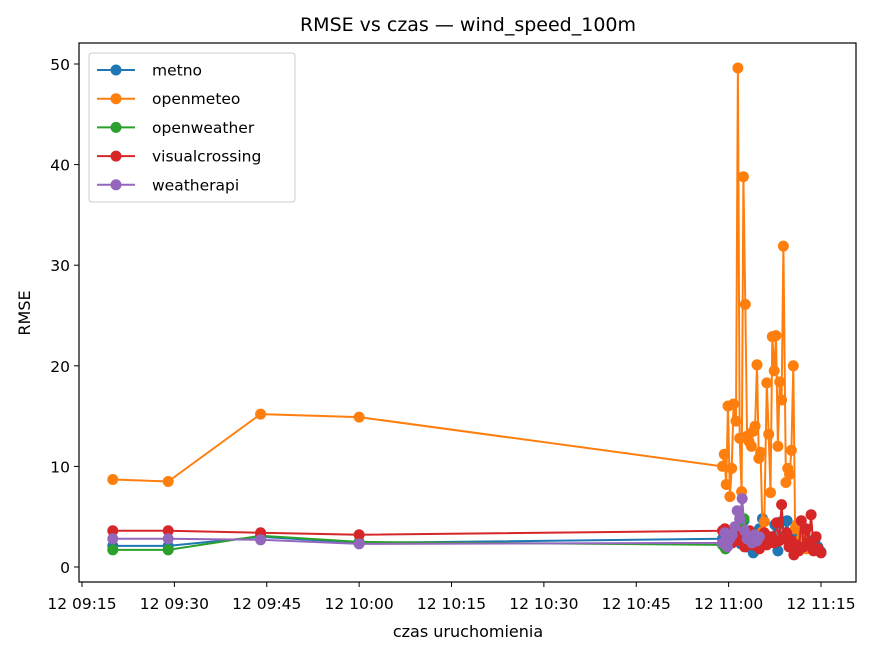 This screenshot has width=877, height=655. Describe the element at coordinates (65, 568) in the screenshot. I see `y-tick-label: 0` at that location.